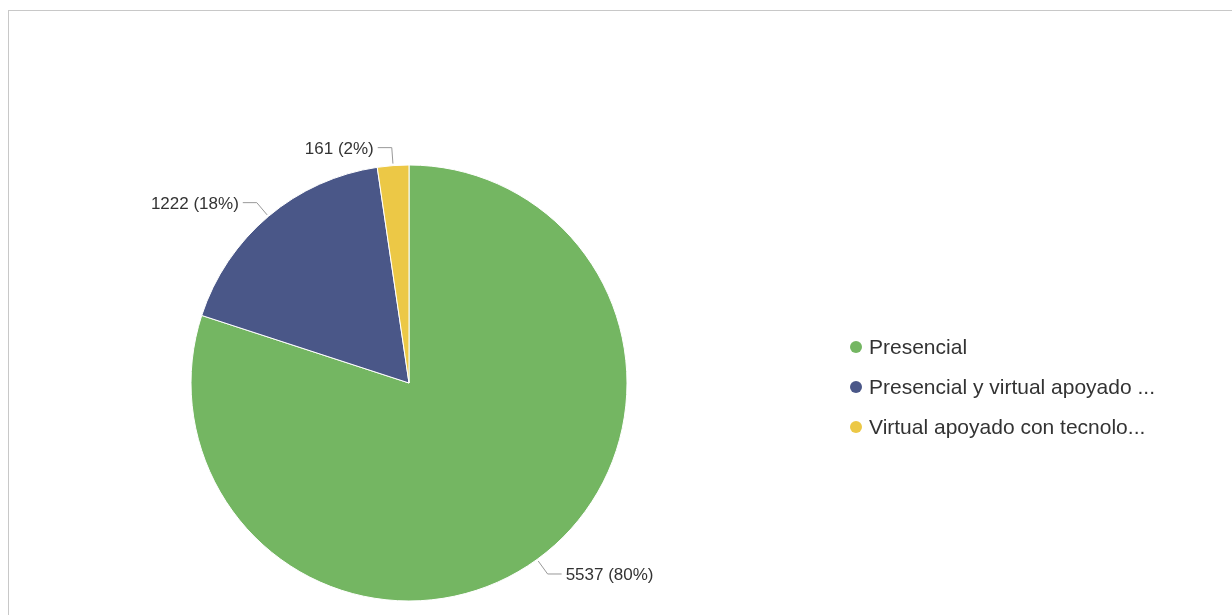  What do you see at coordinates (339, 148) in the screenshot?
I see `data-label: 161 (2%)` at bounding box center [339, 148].